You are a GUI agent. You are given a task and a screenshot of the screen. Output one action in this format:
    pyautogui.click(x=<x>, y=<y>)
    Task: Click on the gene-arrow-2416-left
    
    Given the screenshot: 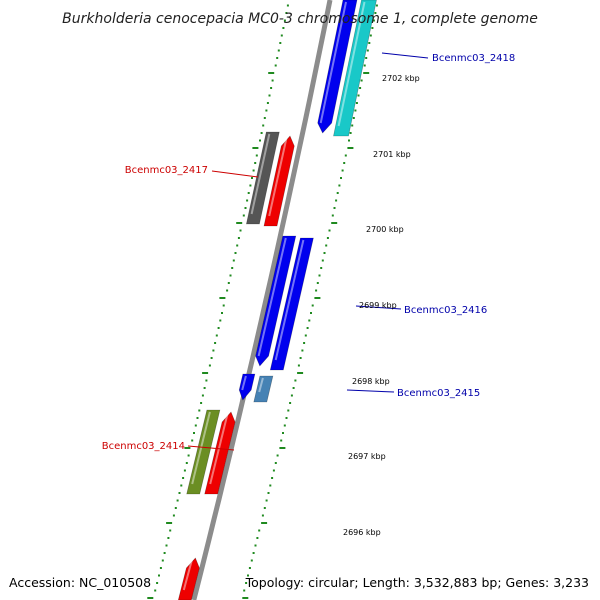 What is the action you would take?
    pyautogui.click(x=276, y=301)
    